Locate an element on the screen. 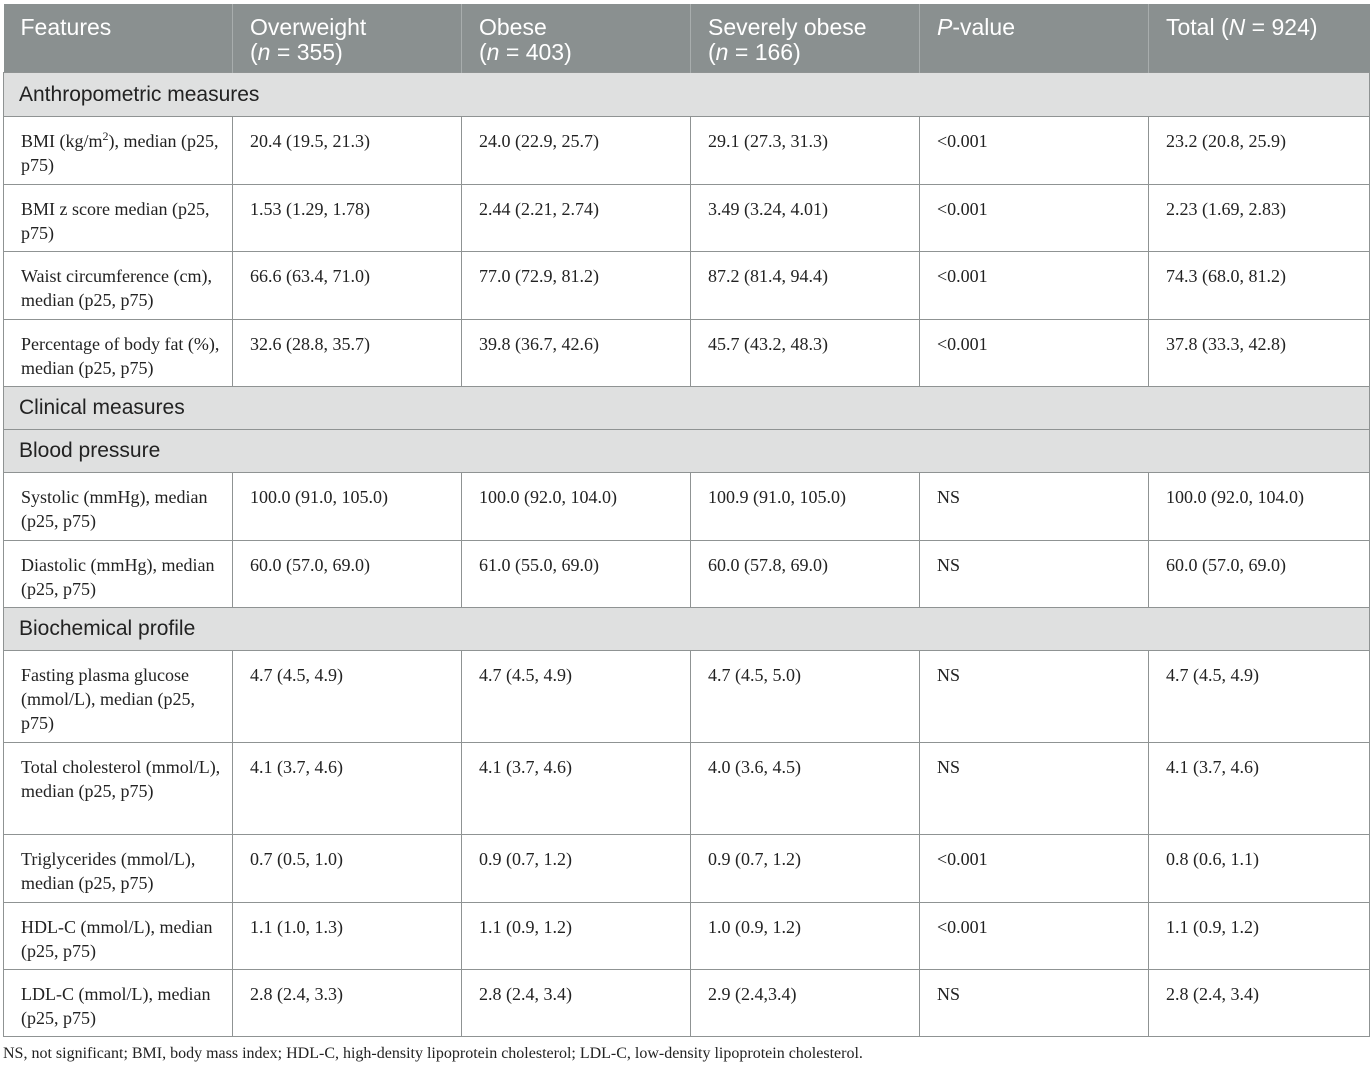 This screenshot has width=1372, height=1069. obese-cell: 2.44 (2.21, 2.74) is located at coordinates (576, 218).